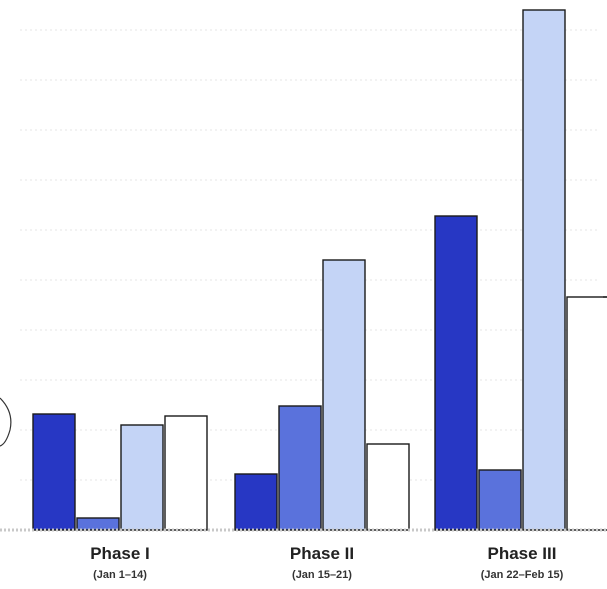  Describe the element at coordinates (6, 422) in the screenshot. I see `left-edge-mark` at that location.